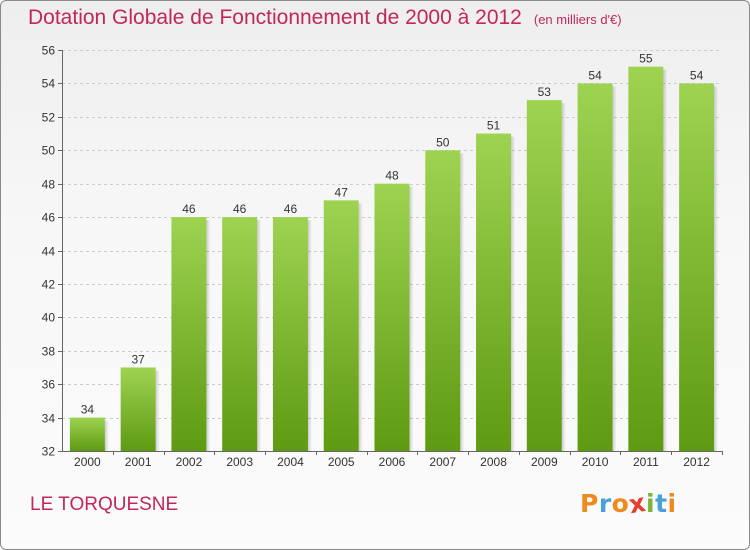 The image size is (750, 550). What do you see at coordinates (49, 452) in the screenshot?
I see `y-tick-label: 32` at bounding box center [49, 452].